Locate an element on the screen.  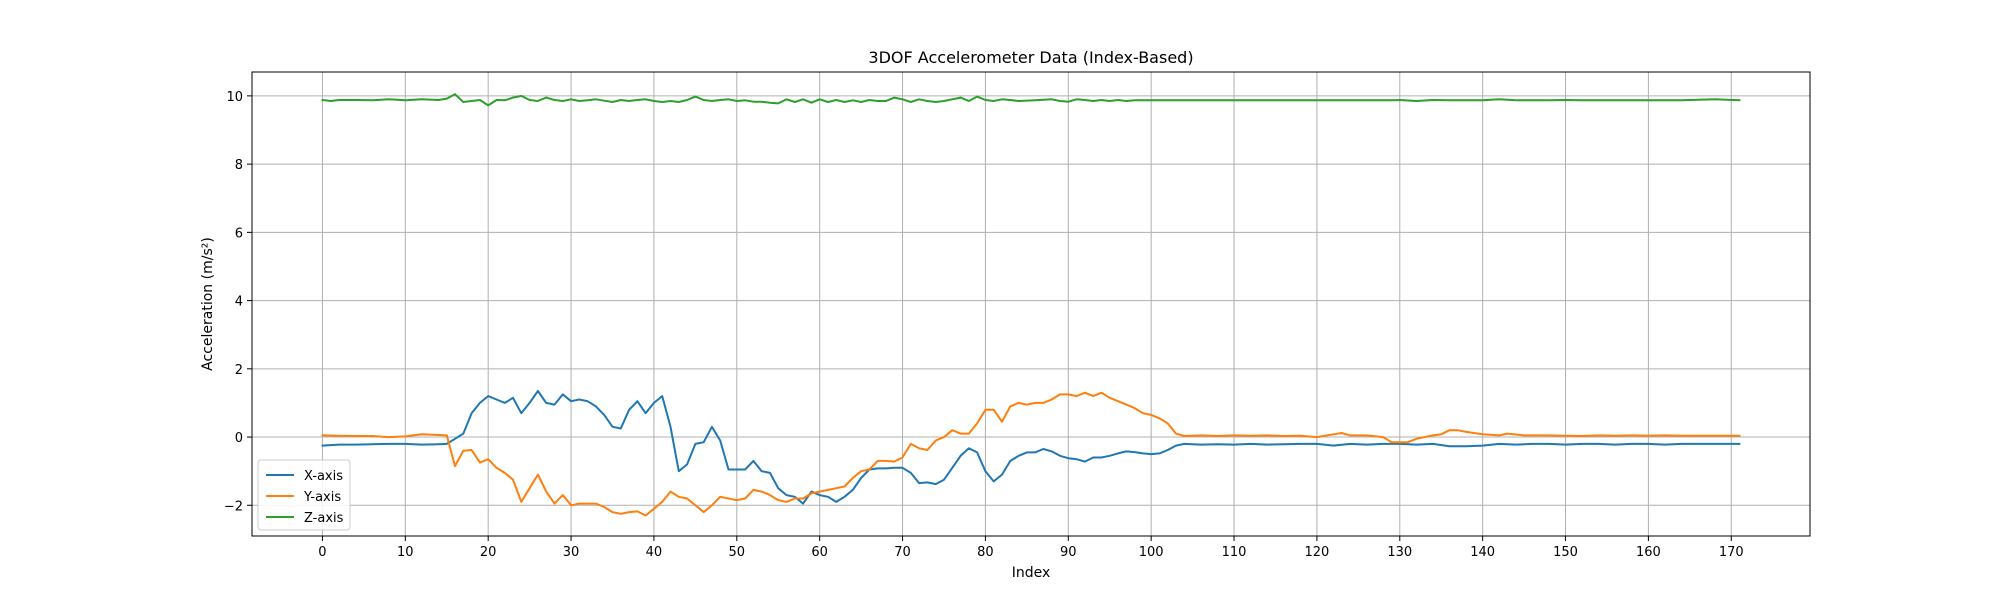
y-tick-label: 6 is located at coordinates (239, 233).